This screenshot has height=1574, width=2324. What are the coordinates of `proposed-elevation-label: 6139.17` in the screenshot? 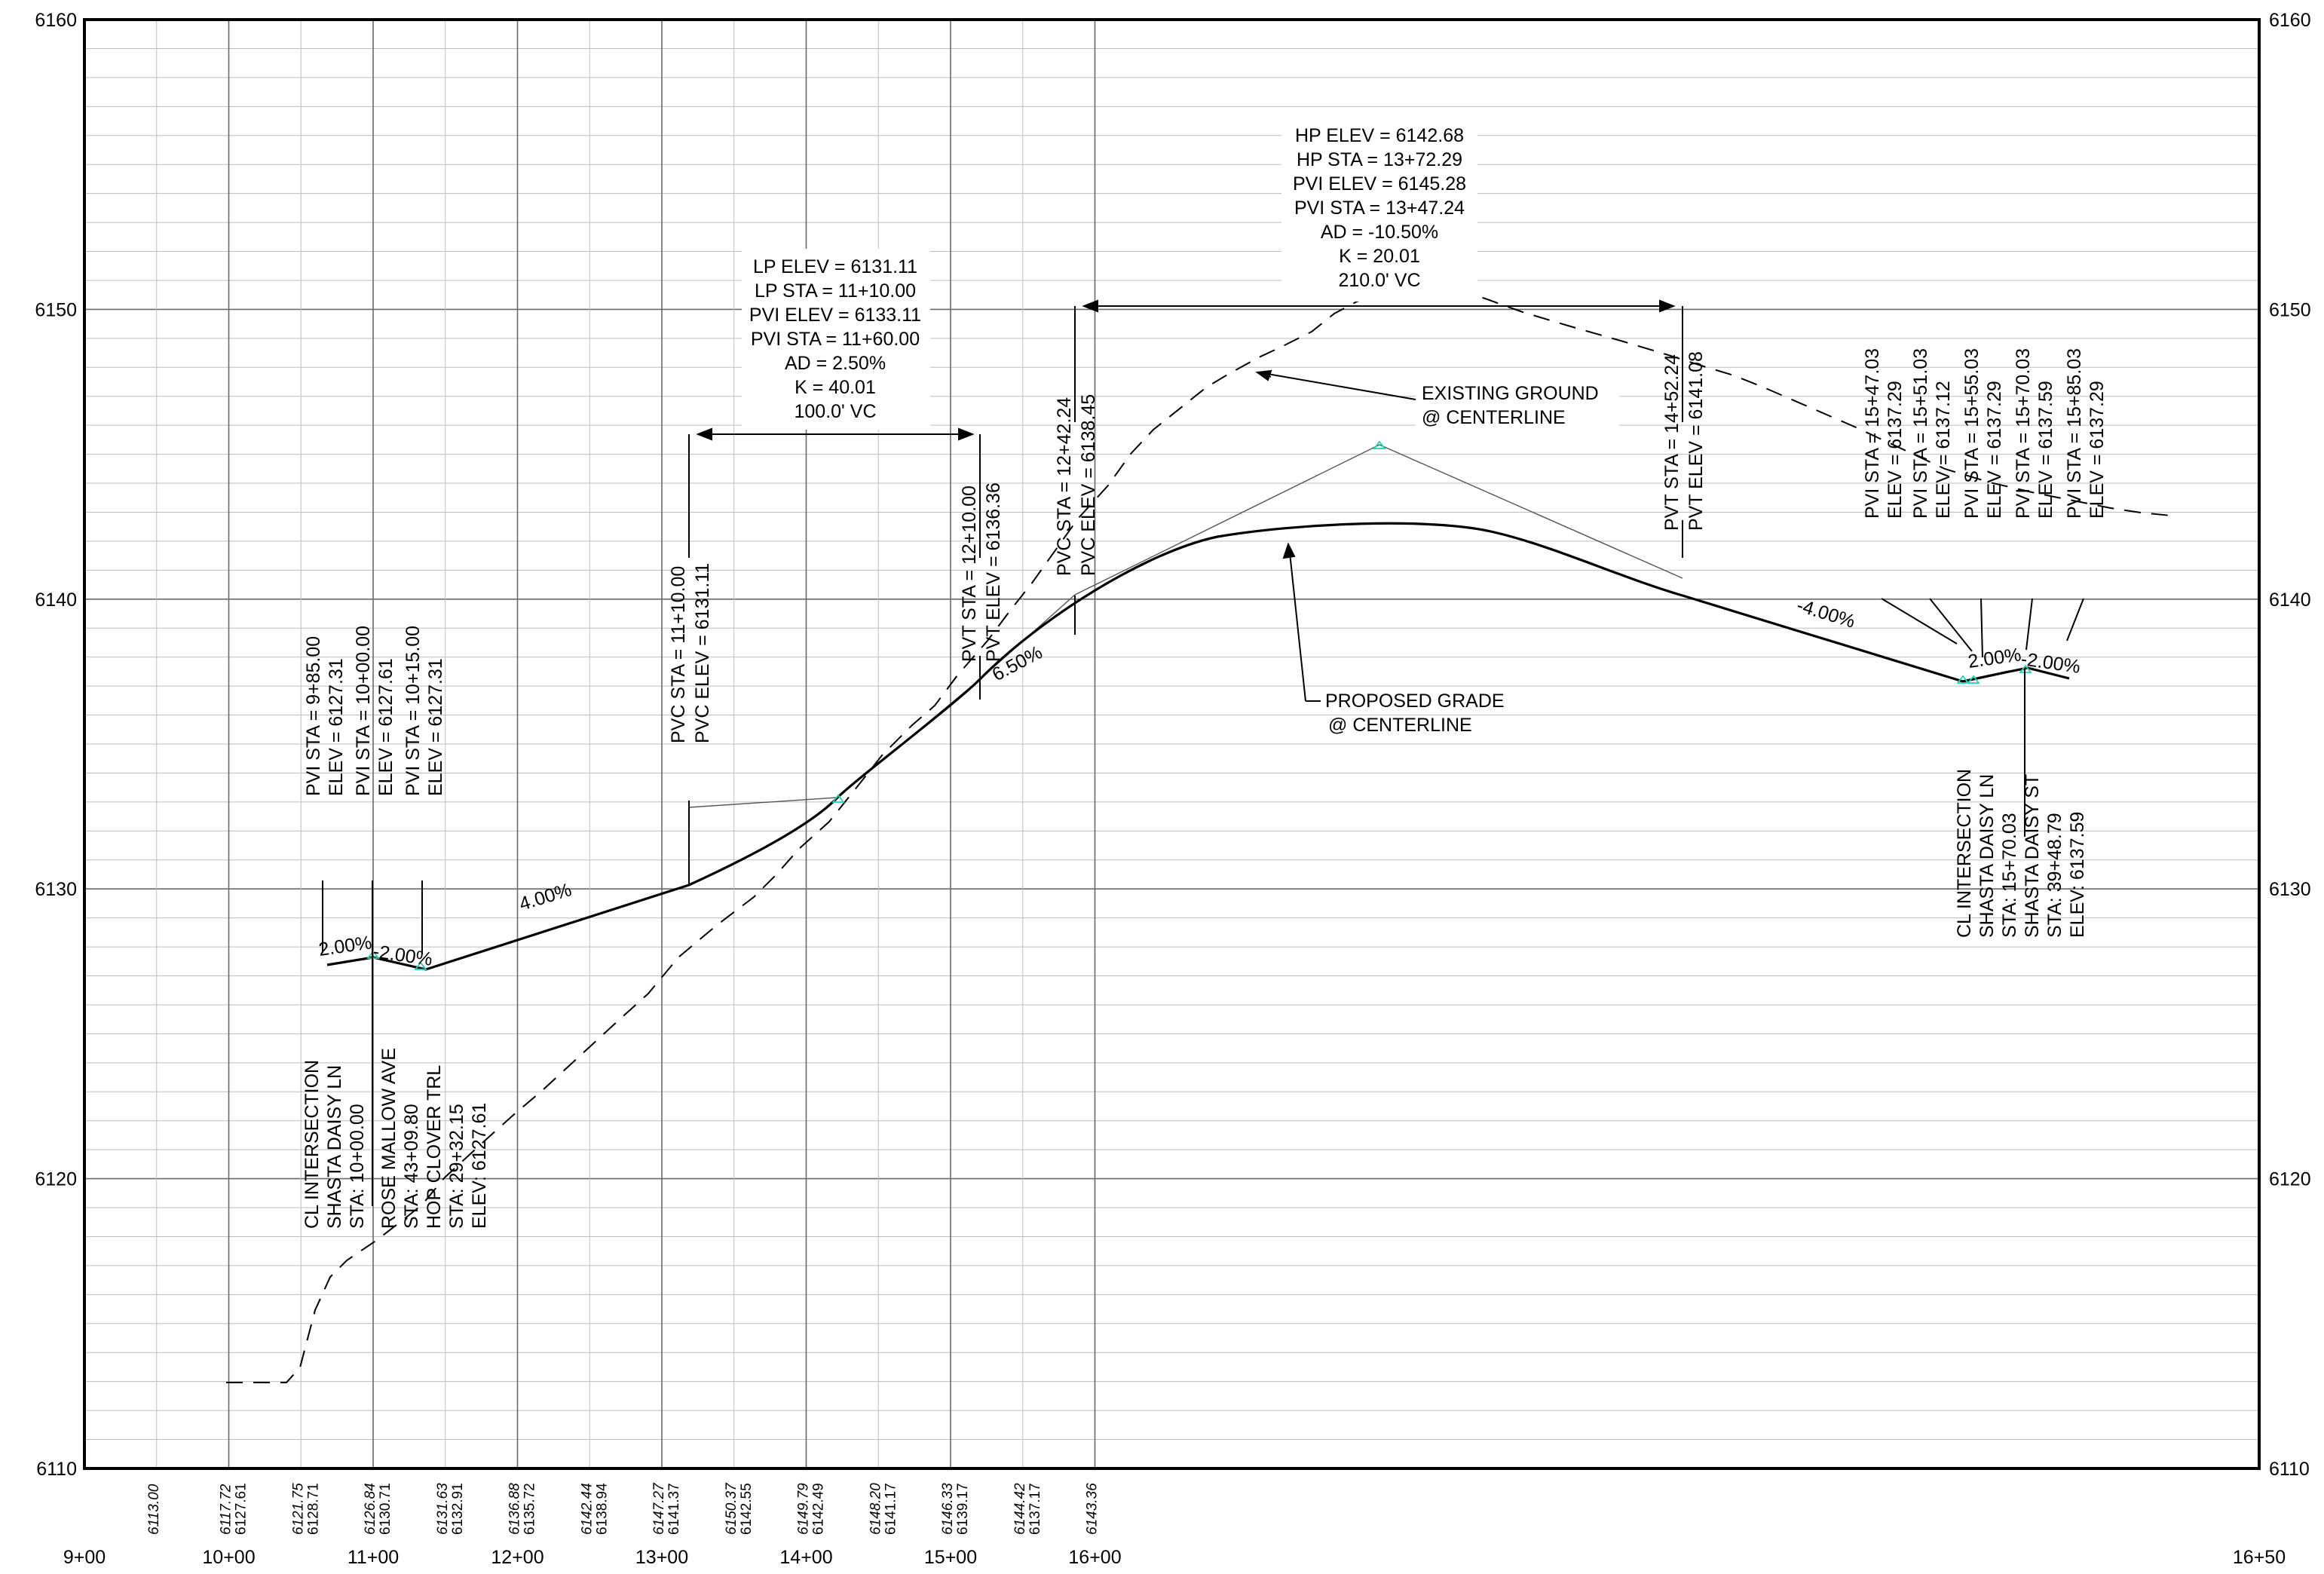 It's located at (963, 1509).